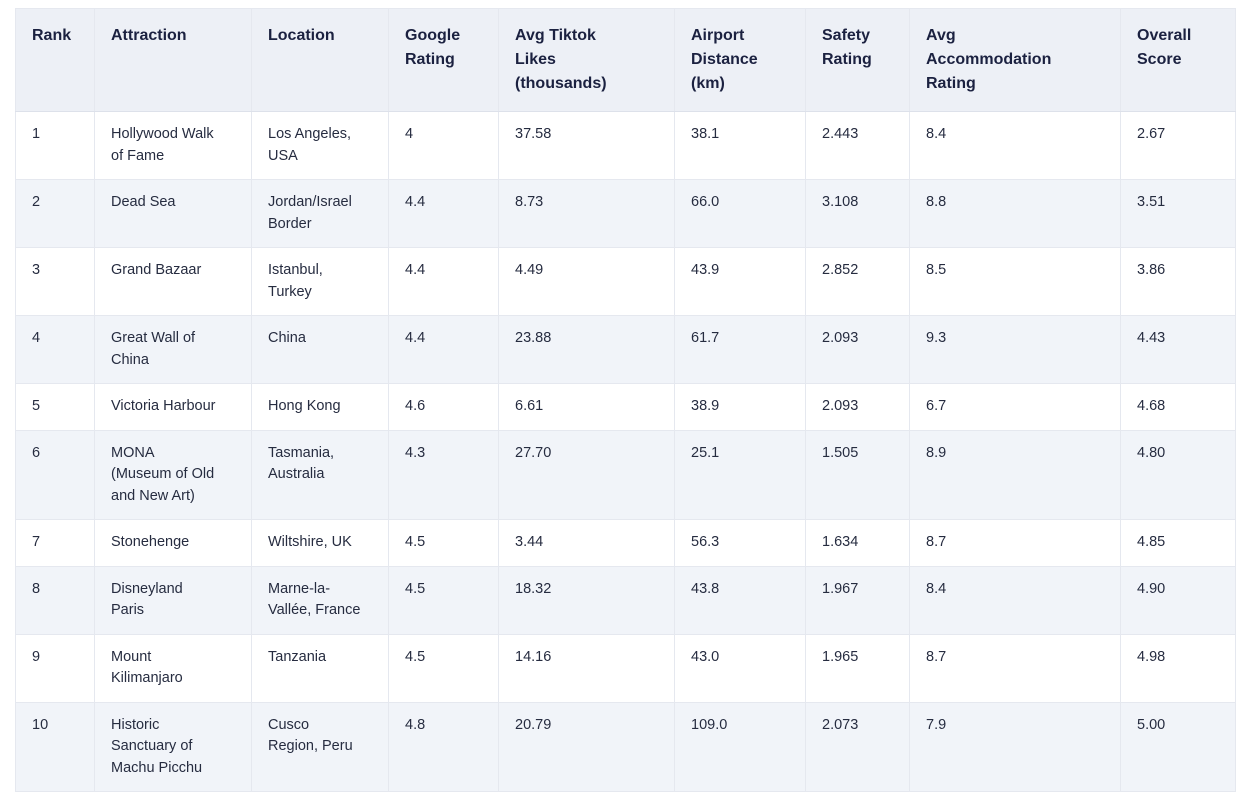  Describe the element at coordinates (857, 668) in the screenshot. I see `cell-safety_rating: 1.965` at that location.